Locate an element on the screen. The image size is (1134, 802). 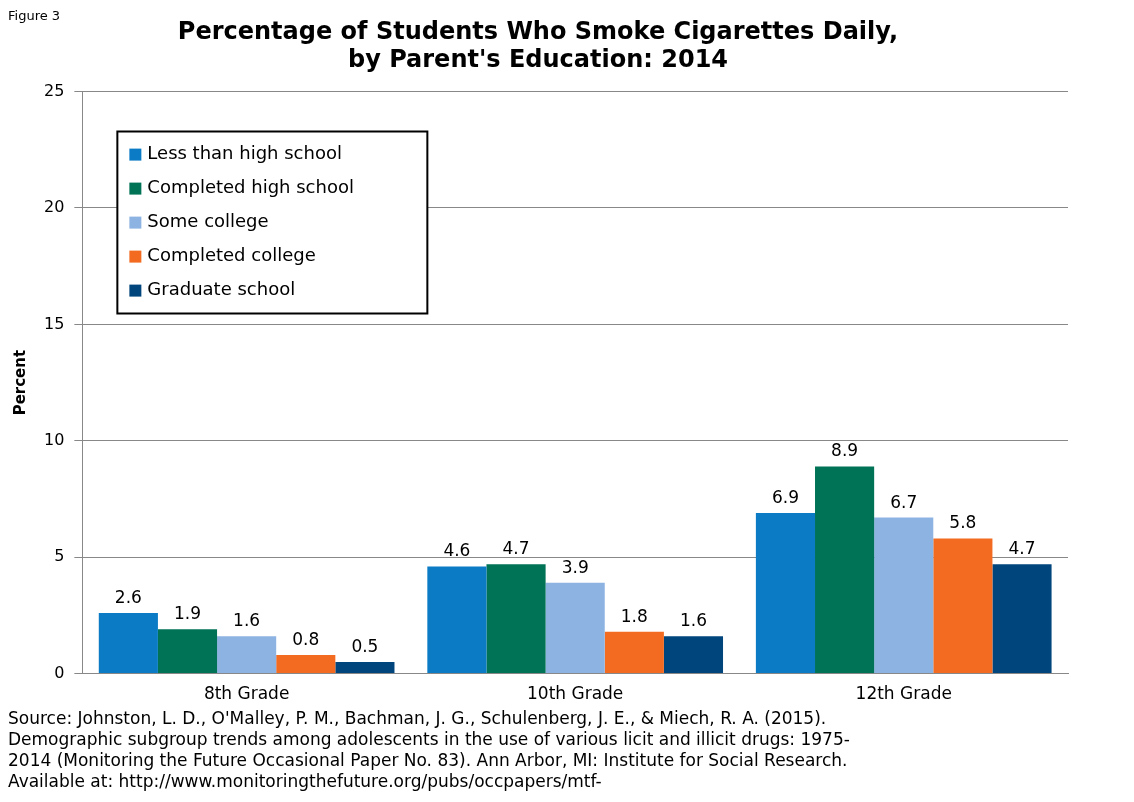
data-label: 5.8 is located at coordinates (963, 522).